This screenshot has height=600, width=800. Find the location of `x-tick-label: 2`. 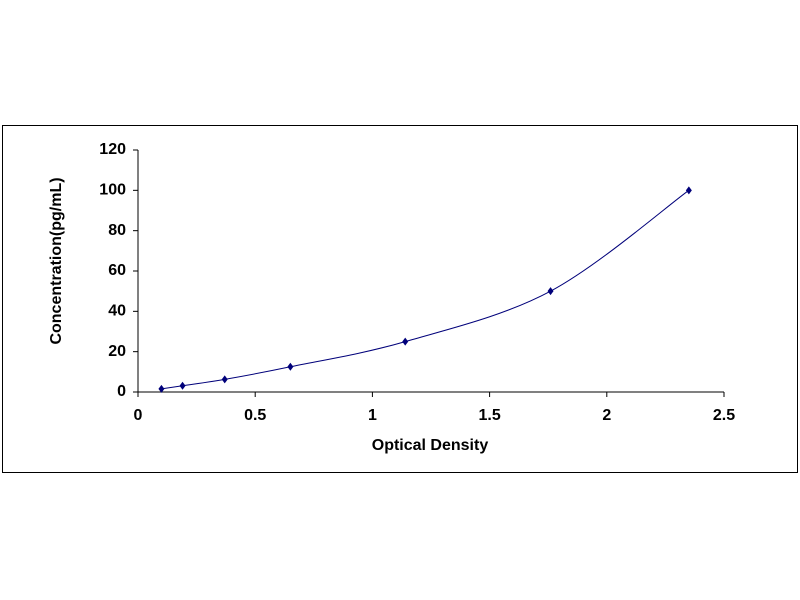

x-tick-label: 2 is located at coordinates (606, 415).